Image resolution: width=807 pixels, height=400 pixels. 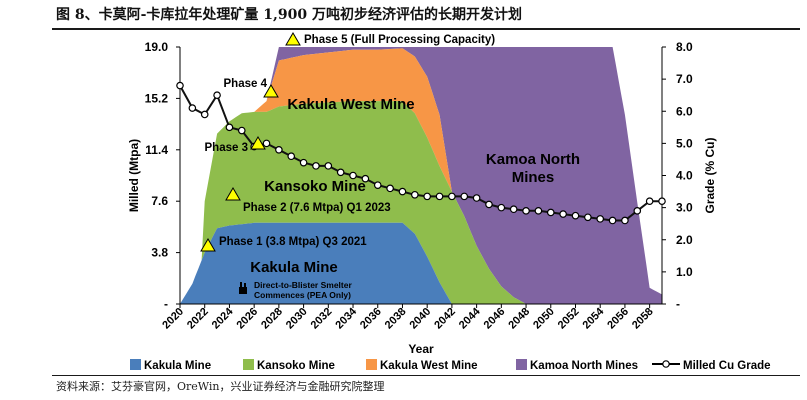 I want to click on x-tick-label: 2022, so click(x=198, y=319).